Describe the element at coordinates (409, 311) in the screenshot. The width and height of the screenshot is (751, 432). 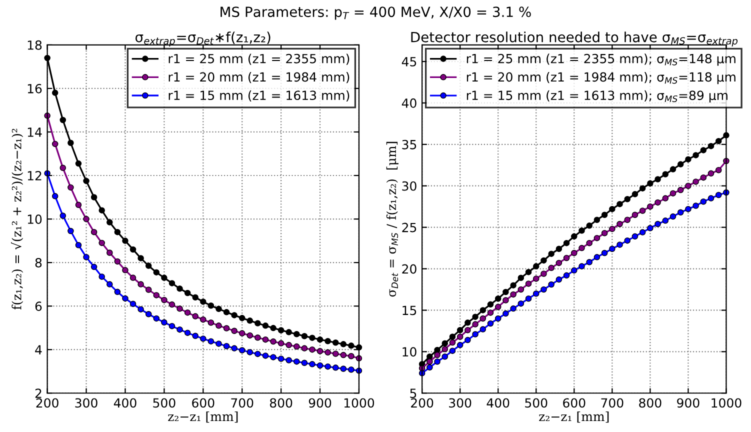
I see `y-tick-label: 15` at that location.